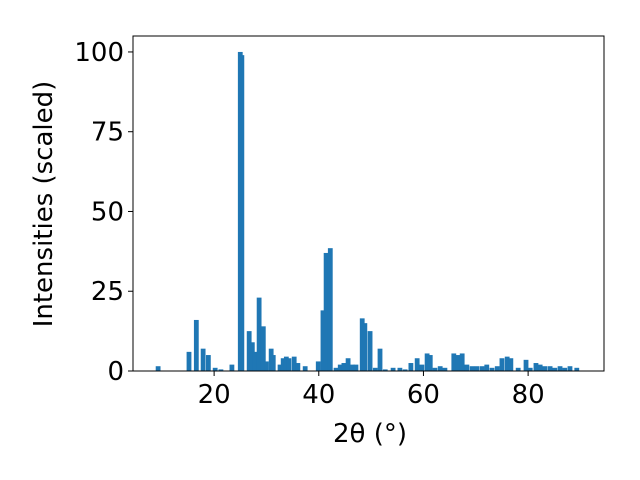 The image size is (640, 480). What do you see at coordinates (528, 395) in the screenshot?
I see `x-tick-label: 80` at bounding box center [528, 395].